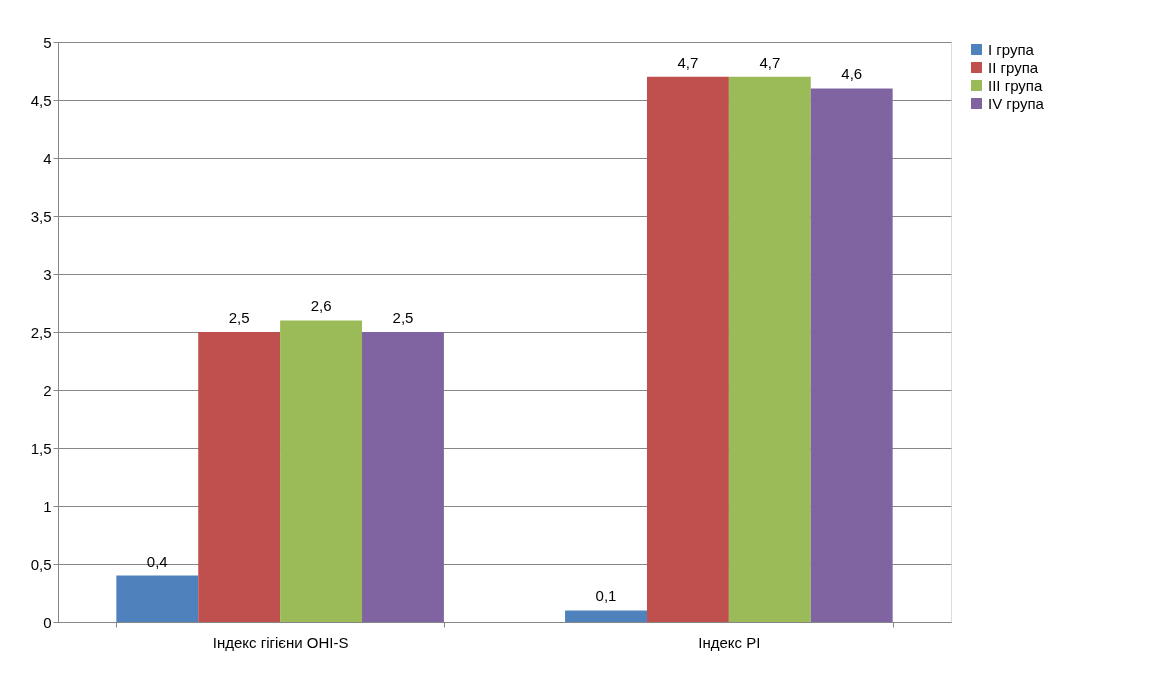  Describe the element at coordinates (1015, 85) in the screenshot. I see `legend-label: III група` at that location.